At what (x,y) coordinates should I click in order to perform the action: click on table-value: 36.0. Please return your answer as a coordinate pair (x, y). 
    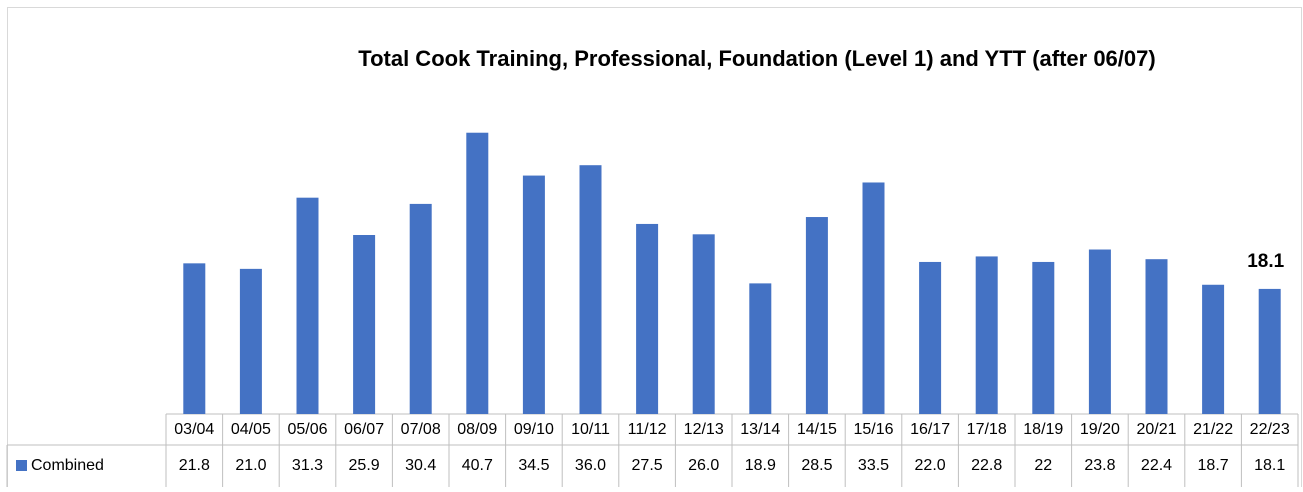
    Looking at the image, I should click on (590, 465).